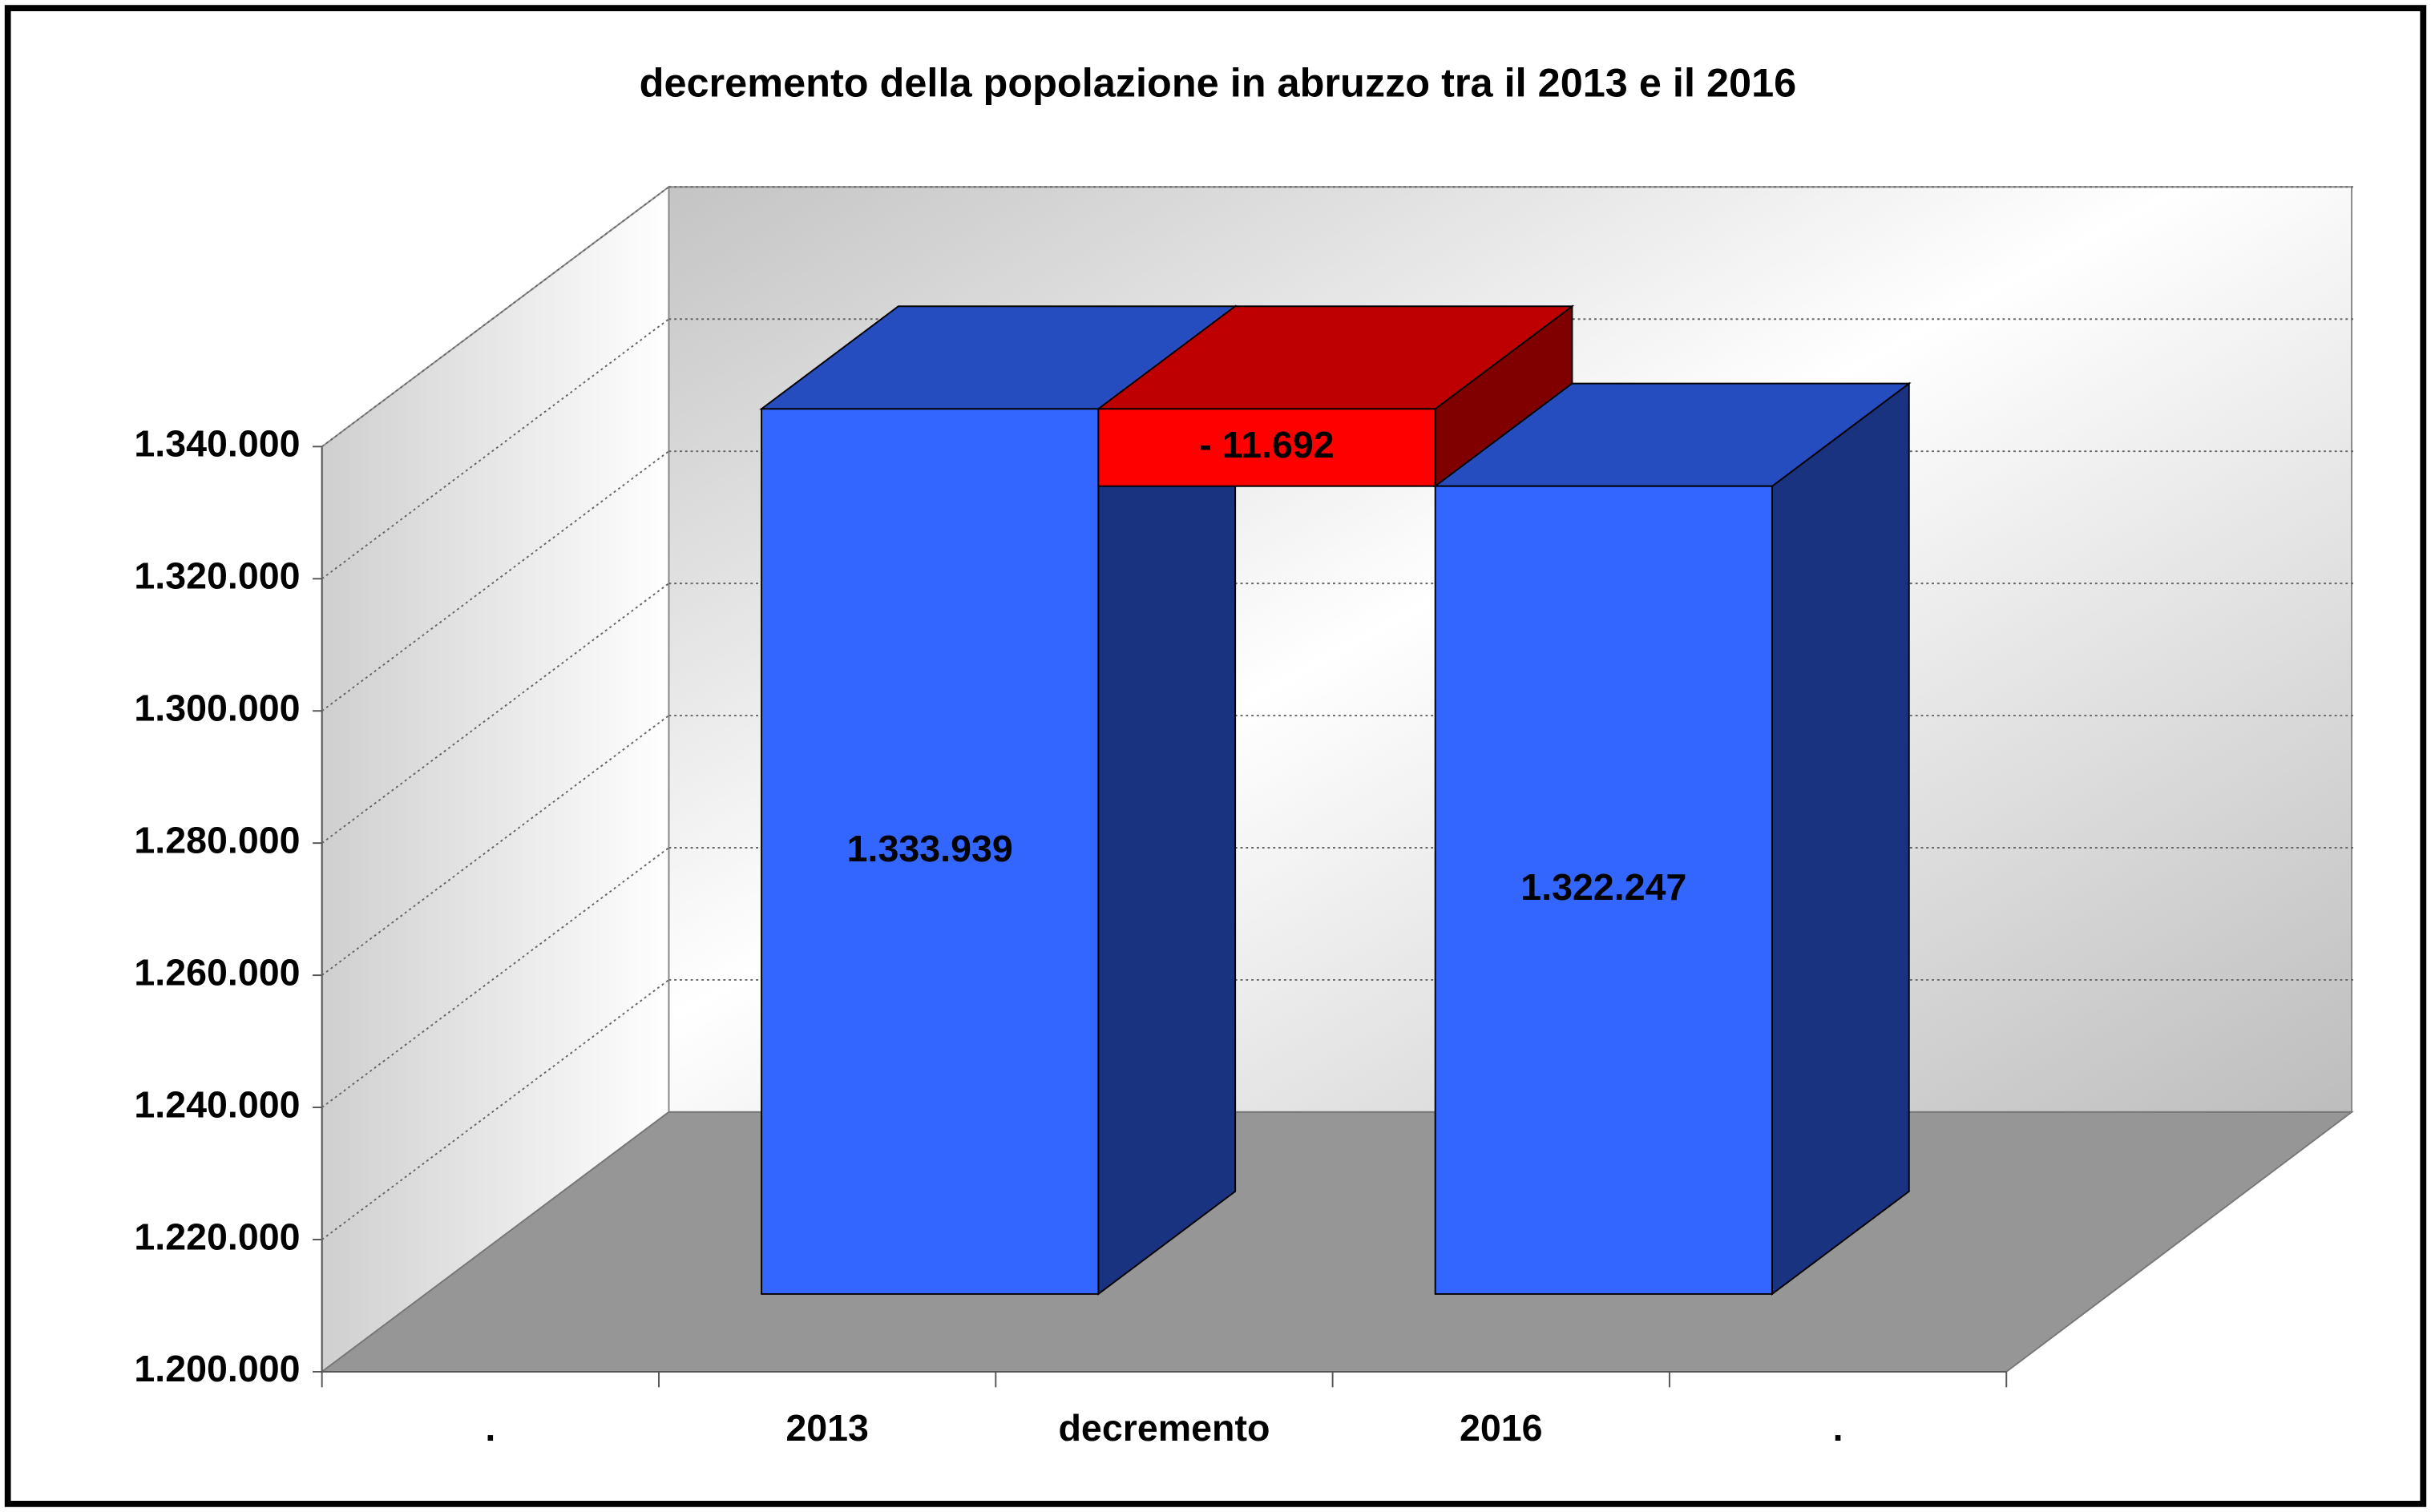 The height and width of the screenshot is (1512, 2431). What do you see at coordinates (217, 708) in the screenshot?
I see `y-tick-label: 1.300.000` at bounding box center [217, 708].